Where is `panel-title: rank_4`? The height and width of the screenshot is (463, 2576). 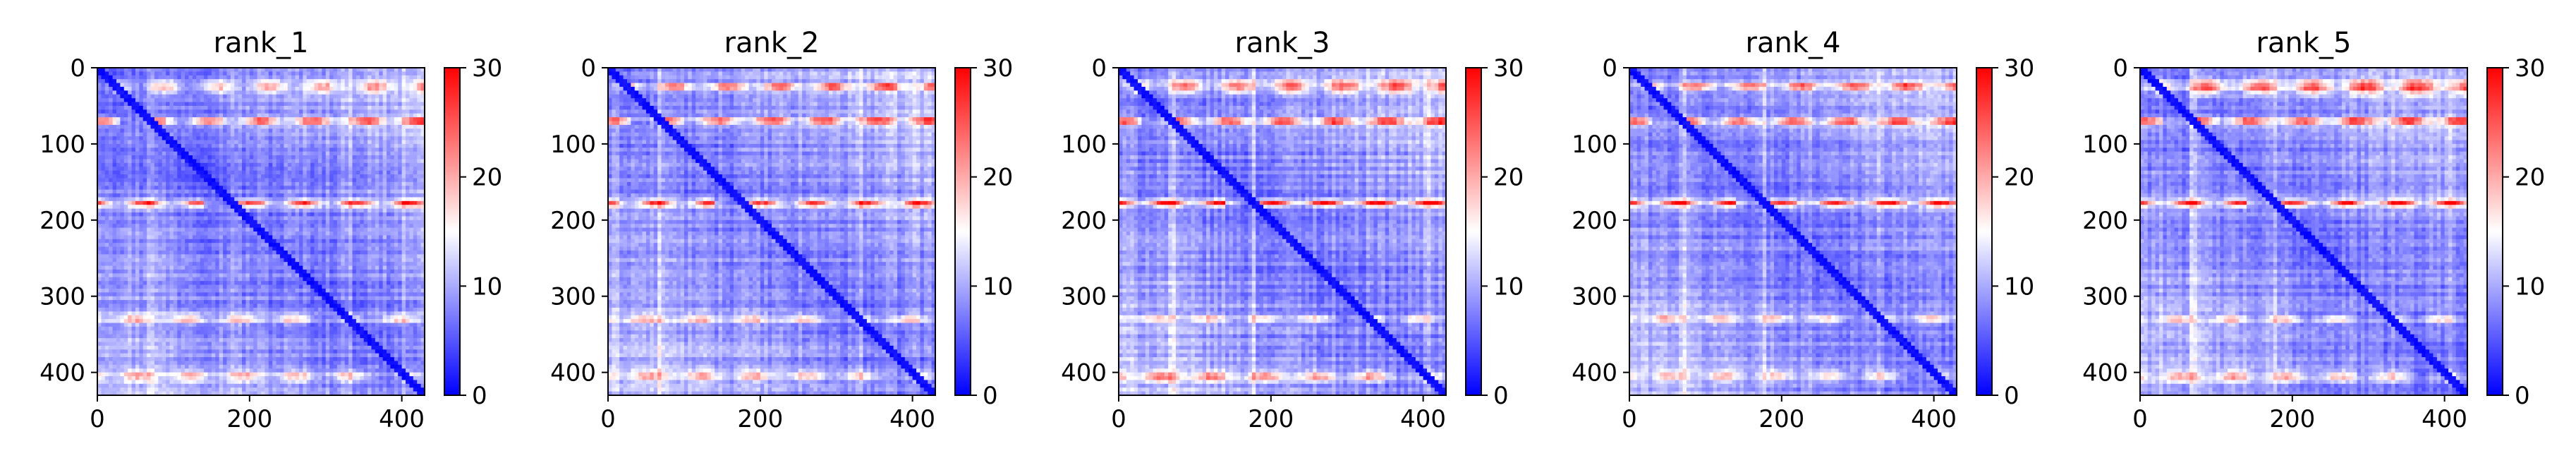 panel-title: rank_4 is located at coordinates (1793, 43).